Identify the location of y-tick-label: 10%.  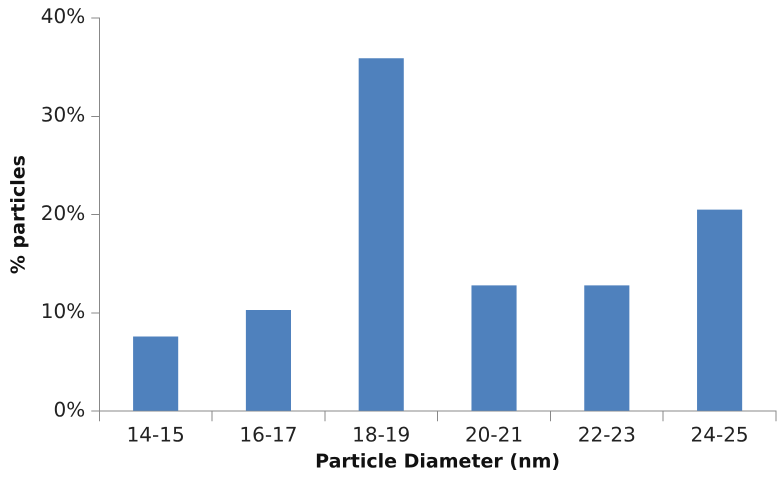
(63, 311).